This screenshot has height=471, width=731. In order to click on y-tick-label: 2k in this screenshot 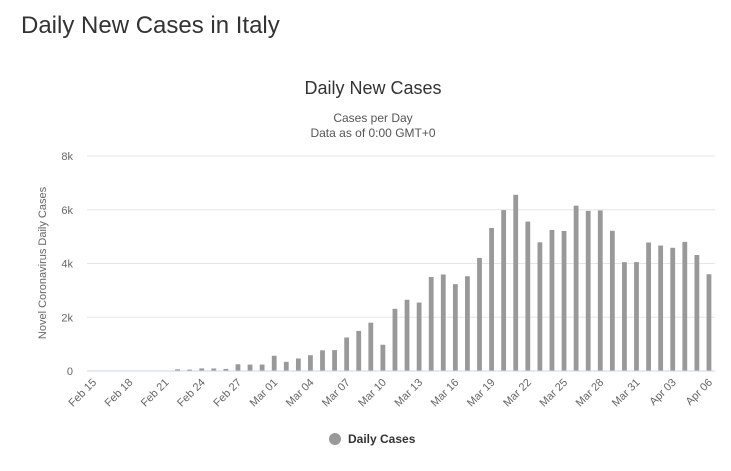, I will do `click(67, 318)`.